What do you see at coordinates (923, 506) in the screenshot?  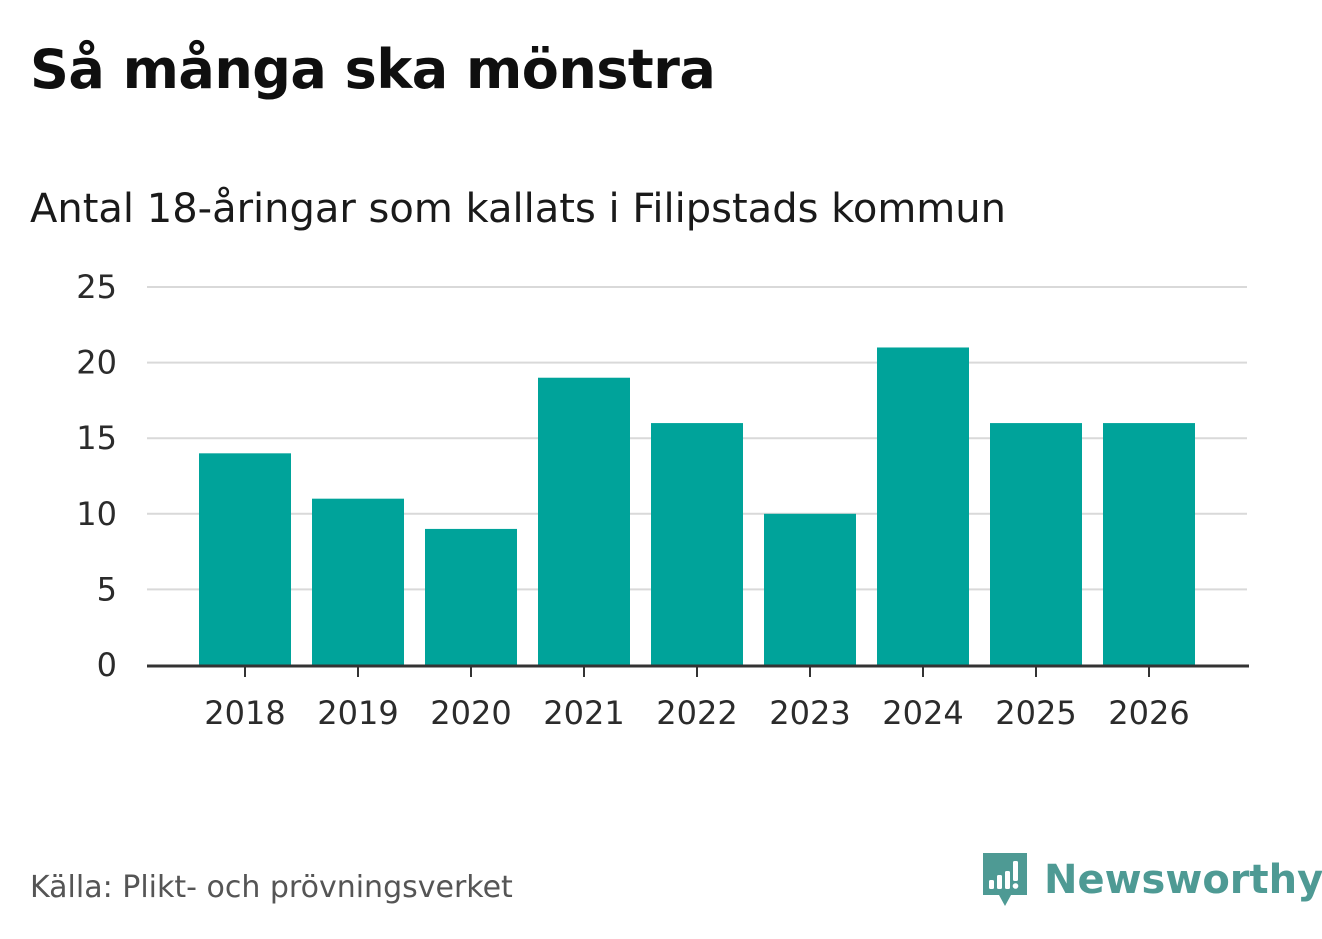 I see `bar-2024` at bounding box center [923, 506].